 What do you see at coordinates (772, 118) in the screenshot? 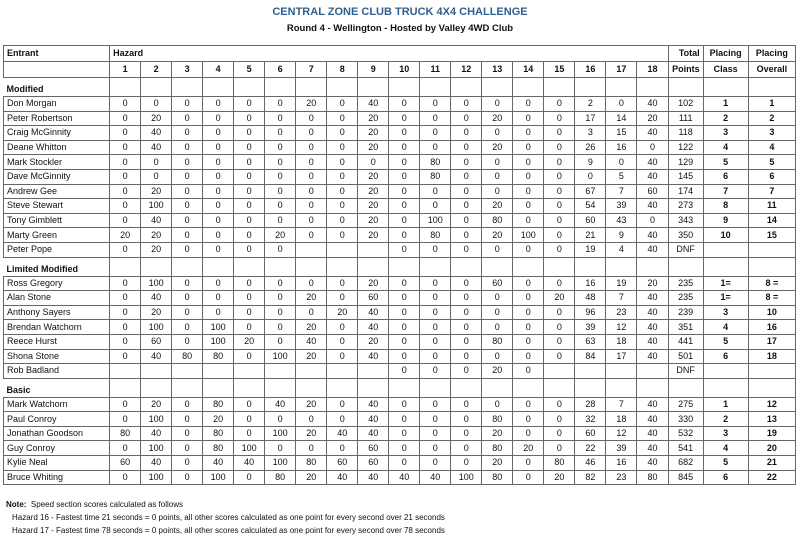
I see `placing-overall: 2` at bounding box center [772, 118].